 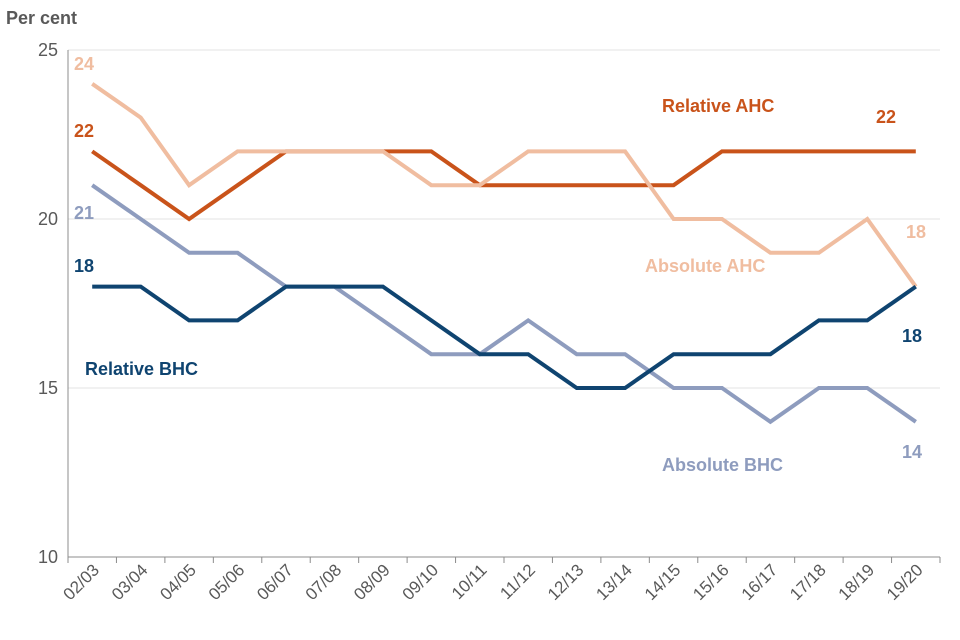 I want to click on series-label-relative-ahc: Relative AHC, so click(x=718, y=106).